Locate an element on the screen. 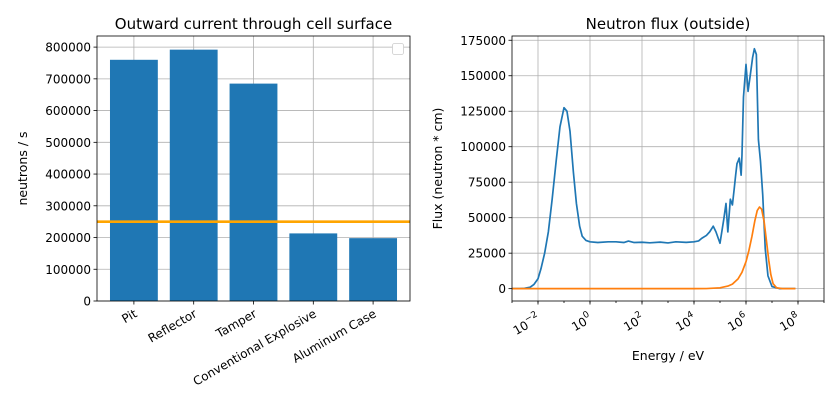 The image size is (839, 419). right-x-tick-label: 10⁻² is located at coordinates (526, 324).